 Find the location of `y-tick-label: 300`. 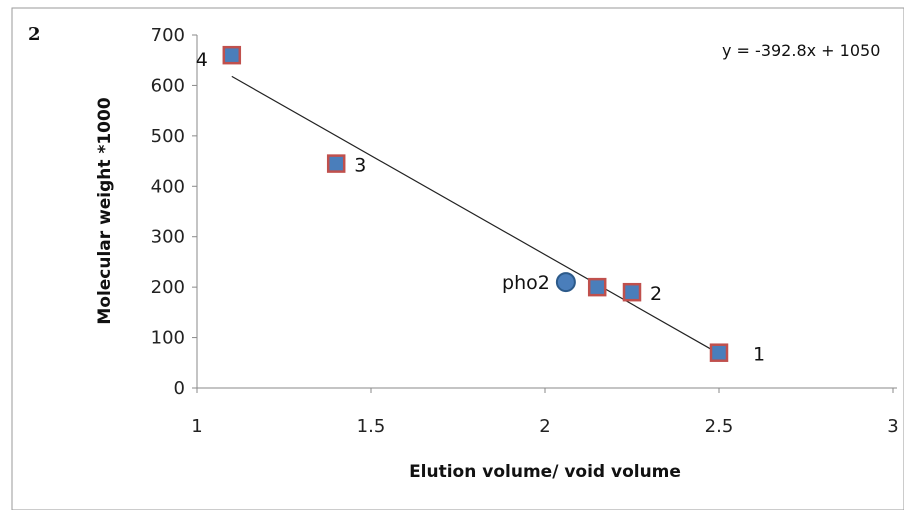

y-tick-label: 300 is located at coordinates (168, 237).